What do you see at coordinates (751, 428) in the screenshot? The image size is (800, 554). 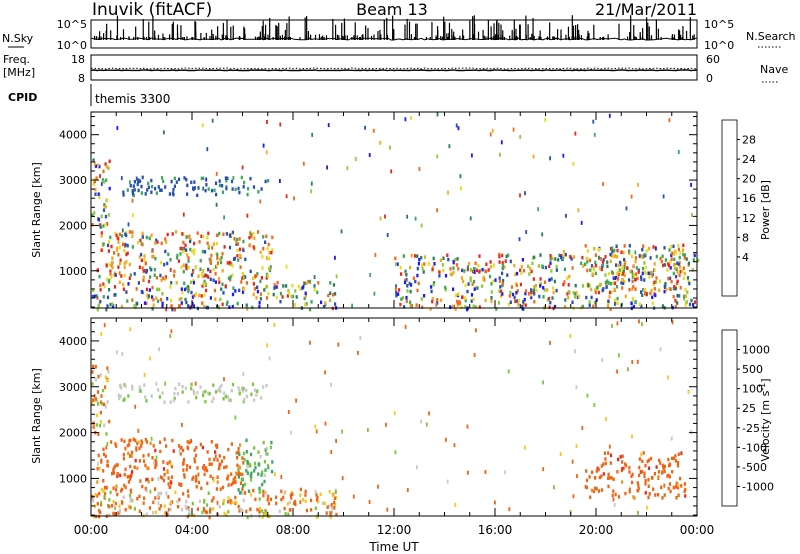 I see `velocity-colorbar-tick-label: -25` at bounding box center [751, 428].